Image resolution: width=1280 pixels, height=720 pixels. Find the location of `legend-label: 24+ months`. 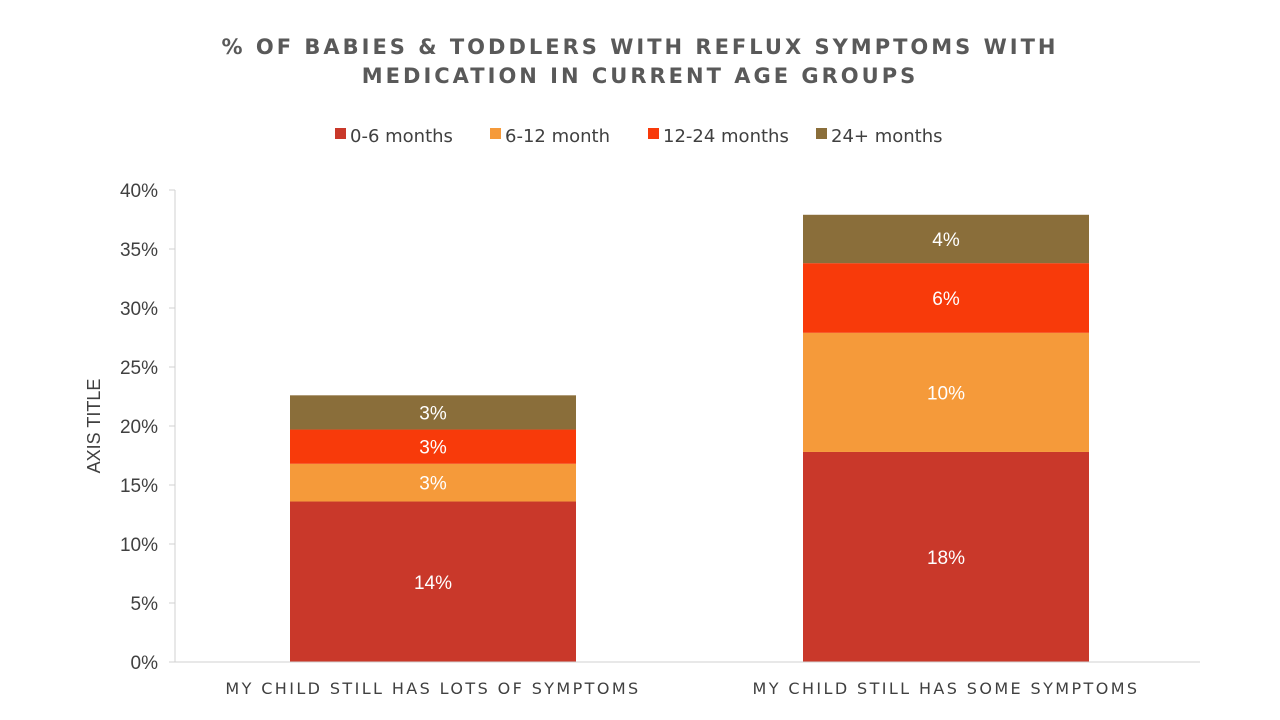

legend-label: 24+ months is located at coordinates (887, 136).